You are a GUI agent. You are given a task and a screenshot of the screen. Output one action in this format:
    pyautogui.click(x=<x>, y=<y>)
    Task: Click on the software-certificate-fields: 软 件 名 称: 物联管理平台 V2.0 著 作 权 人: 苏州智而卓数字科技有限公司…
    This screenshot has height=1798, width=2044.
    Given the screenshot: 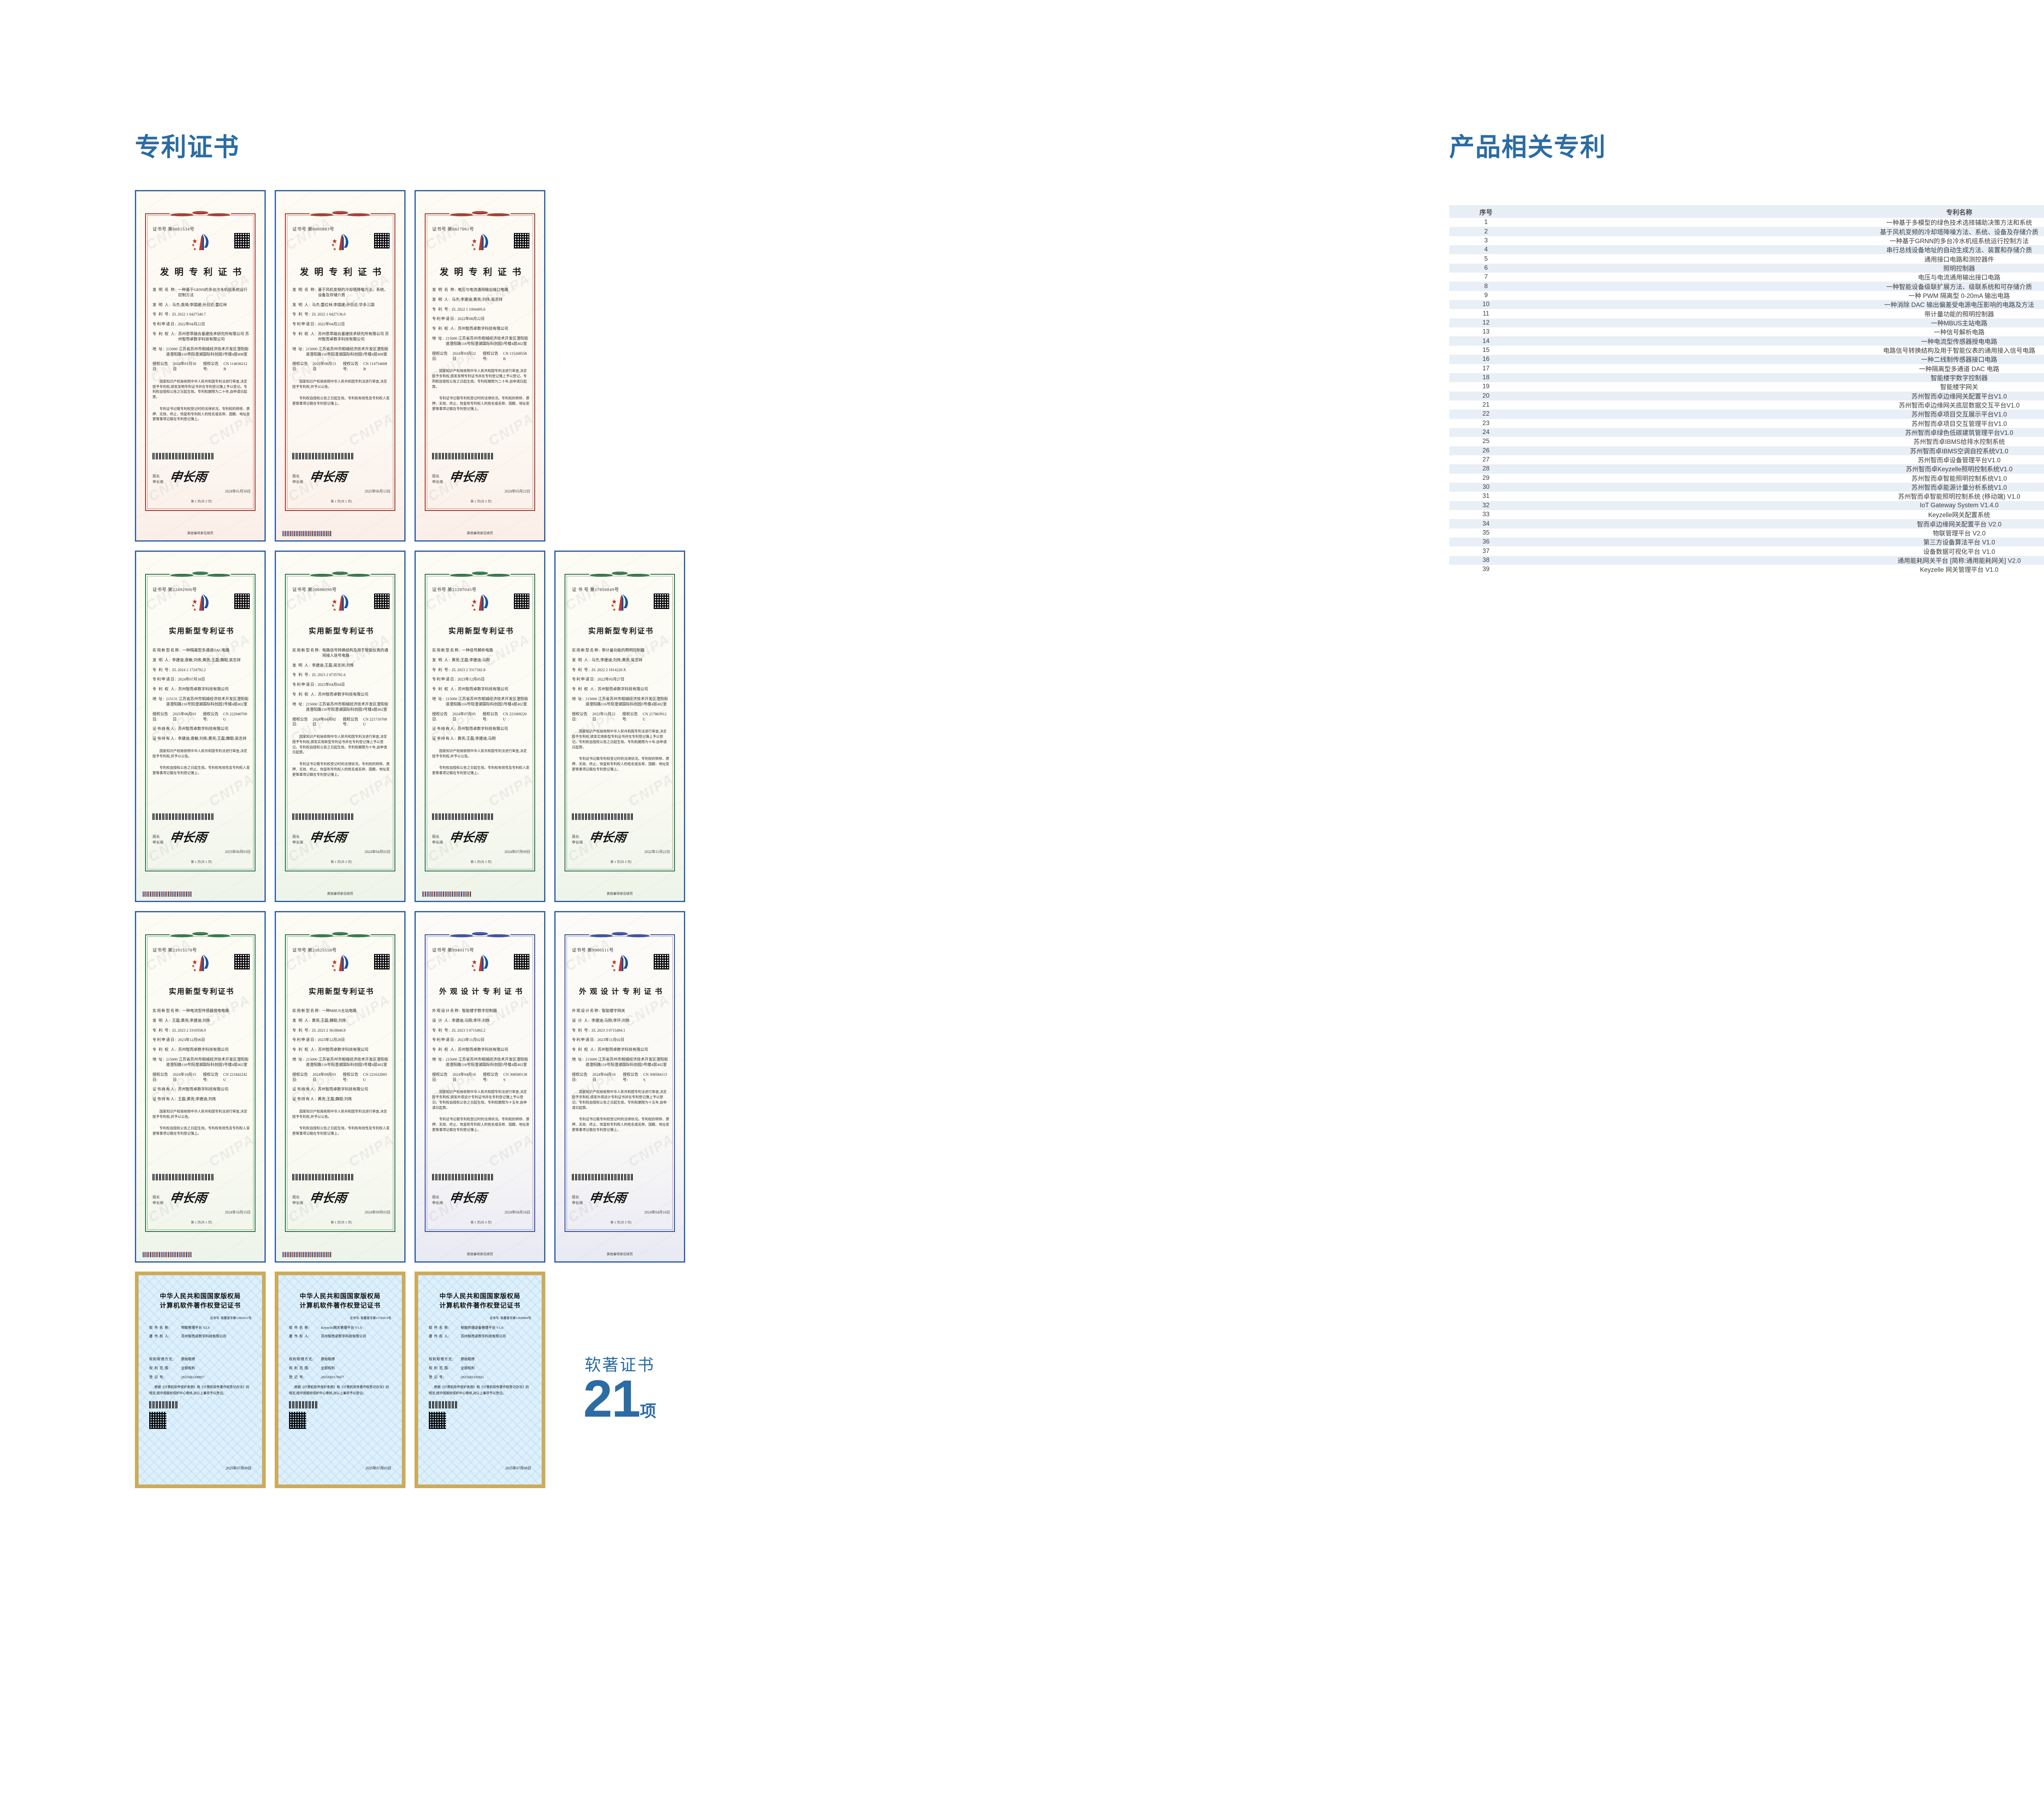 What is the action you would take?
    pyautogui.click(x=200, y=1352)
    